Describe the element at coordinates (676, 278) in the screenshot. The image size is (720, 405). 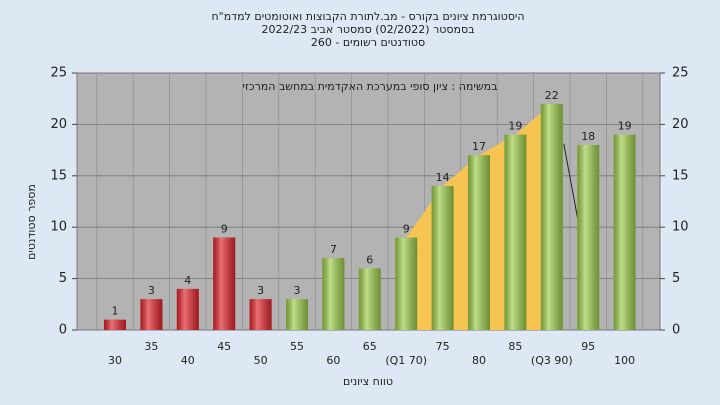
I see `y2-tick-label: 5` at that location.